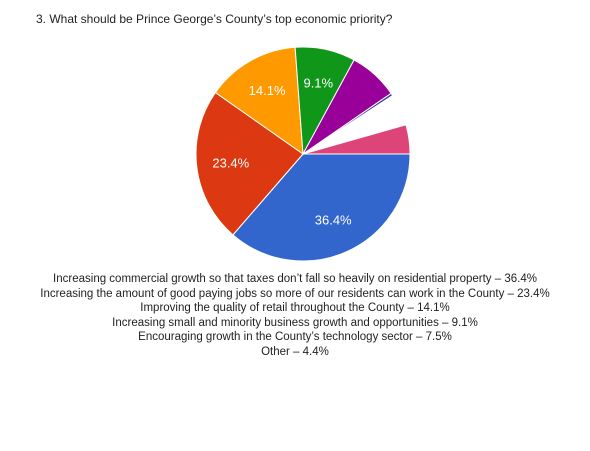 This screenshot has height=451, width=590. What do you see at coordinates (267, 90) in the screenshot?
I see `slice-data-label-2: 14.1%` at bounding box center [267, 90].